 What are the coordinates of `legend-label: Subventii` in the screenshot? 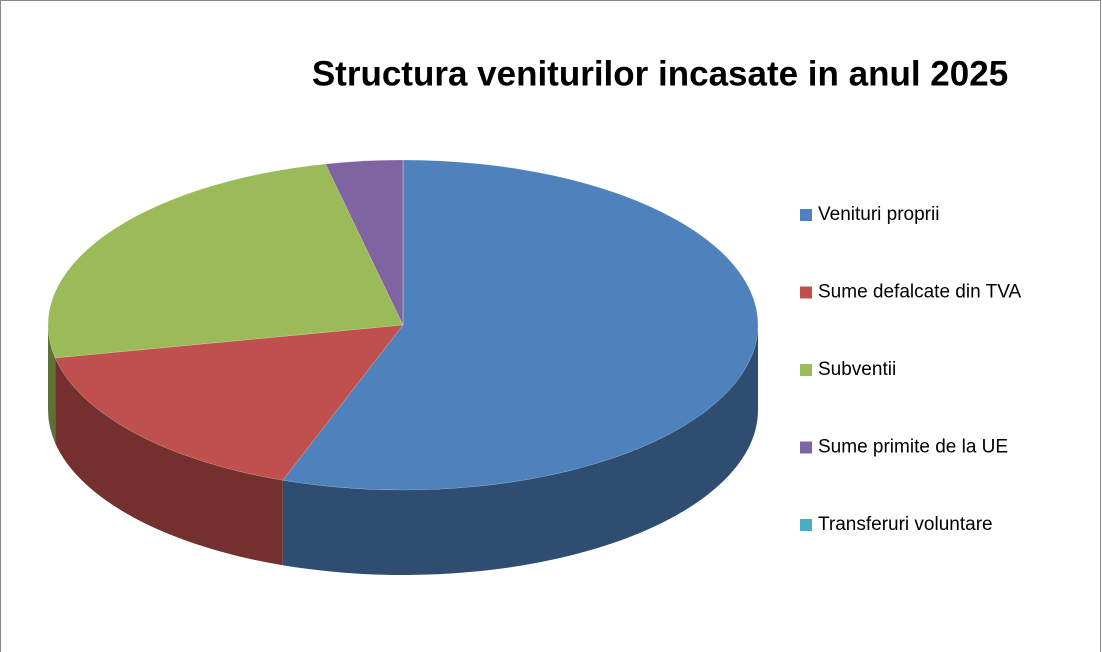 It's located at (857, 369).